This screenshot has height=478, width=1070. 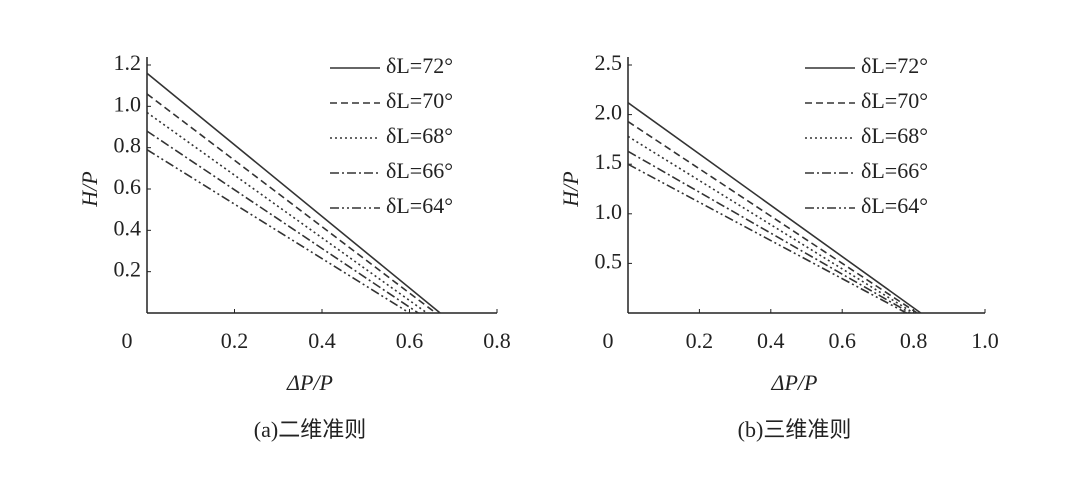 What do you see at coordinates (128, 186) in the screenshot?
I see `y-tick-label: 0.6` at bounding box center [128, 186].